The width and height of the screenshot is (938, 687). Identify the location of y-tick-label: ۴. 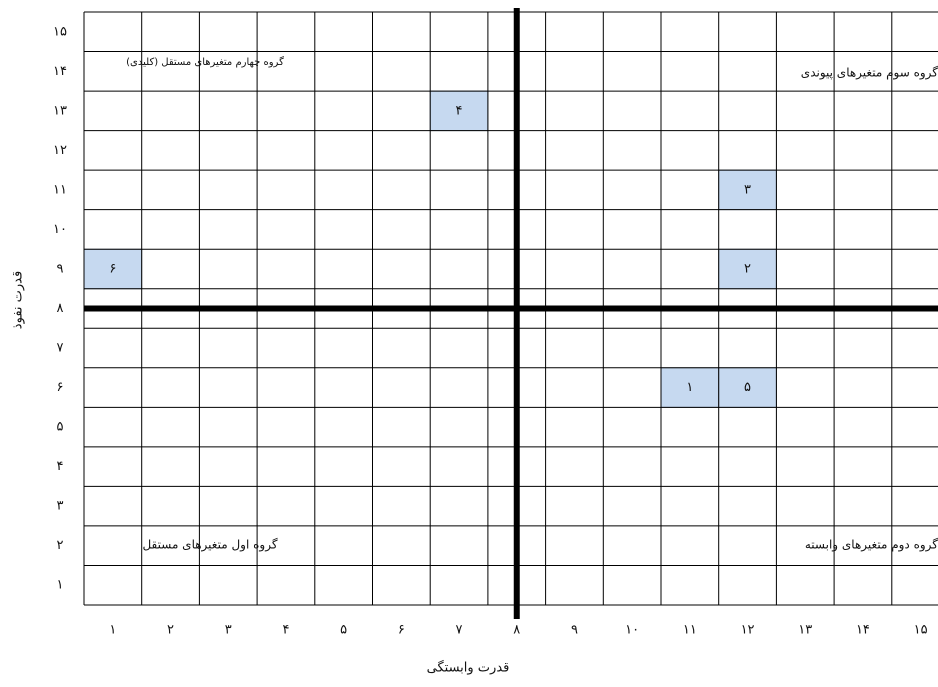
(60, 466).